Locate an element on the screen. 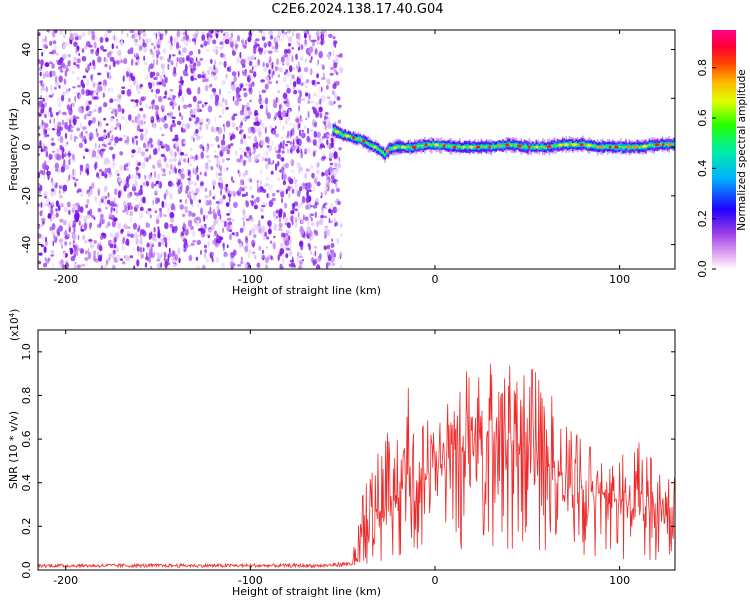  y-tick-label: 0.6 is located at coordinates (26, 439).